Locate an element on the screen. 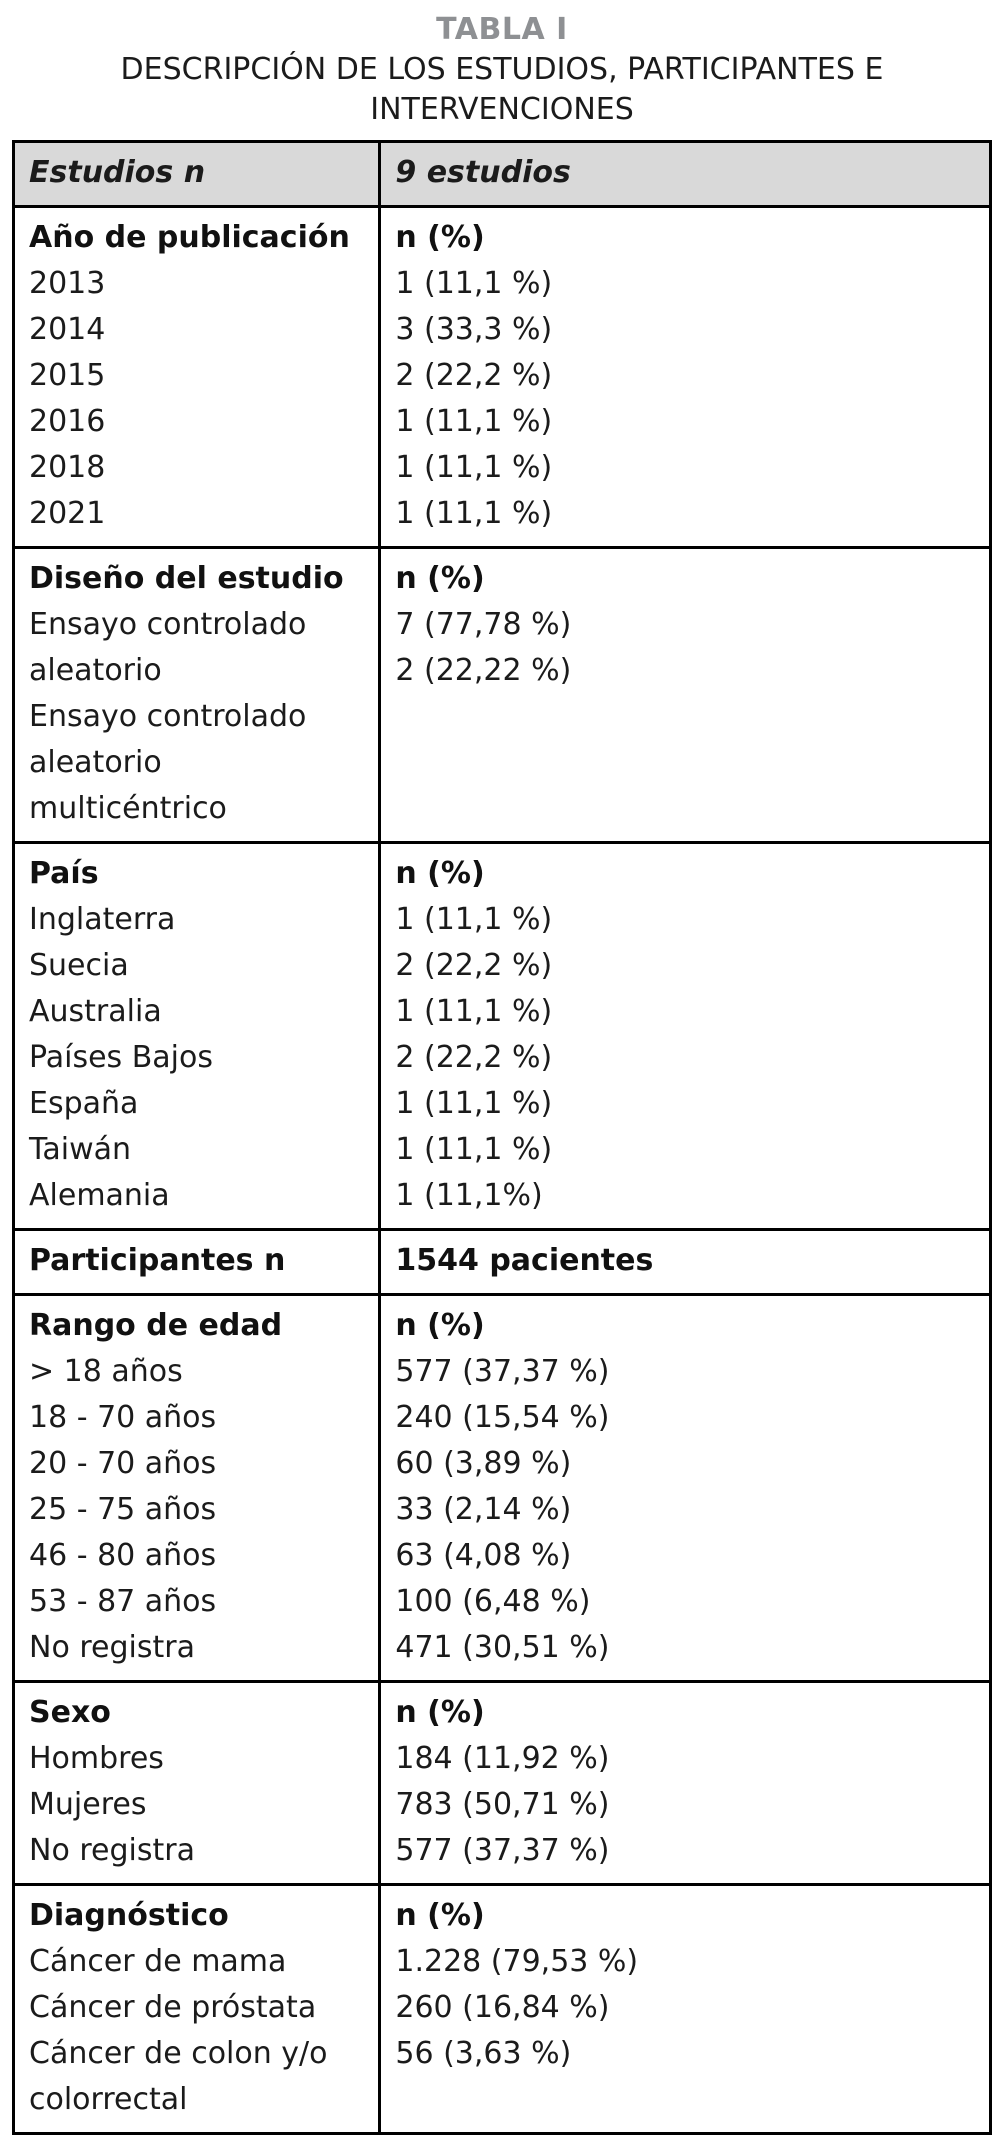  item-value: 7 (77,78 %) is located at coordinates (483, 624).